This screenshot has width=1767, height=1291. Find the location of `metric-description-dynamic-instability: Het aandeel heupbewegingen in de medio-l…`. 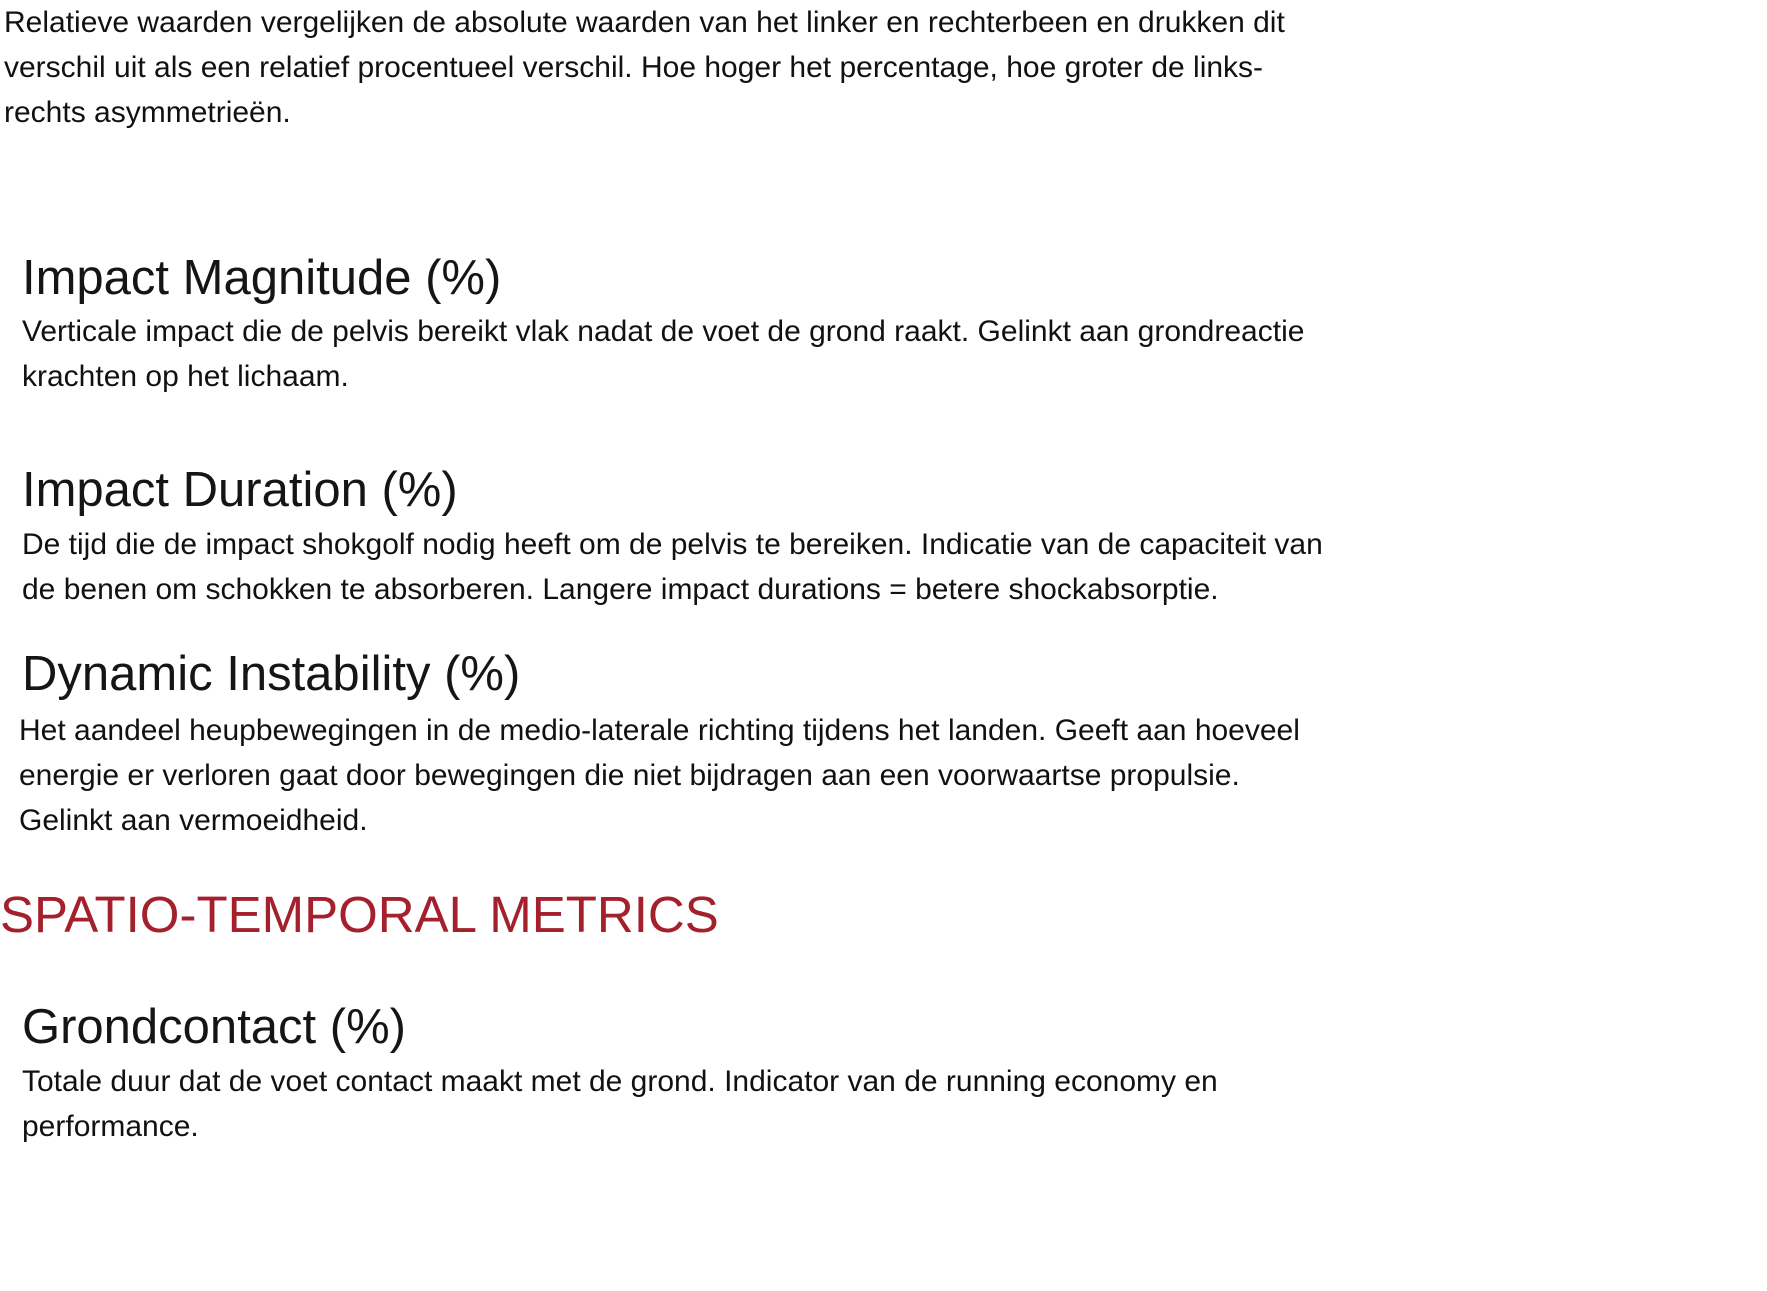

metric-description-dynamic-instability: Het aandeel heupbewegingen in de medio-l… is located at coordinates (659, 775).